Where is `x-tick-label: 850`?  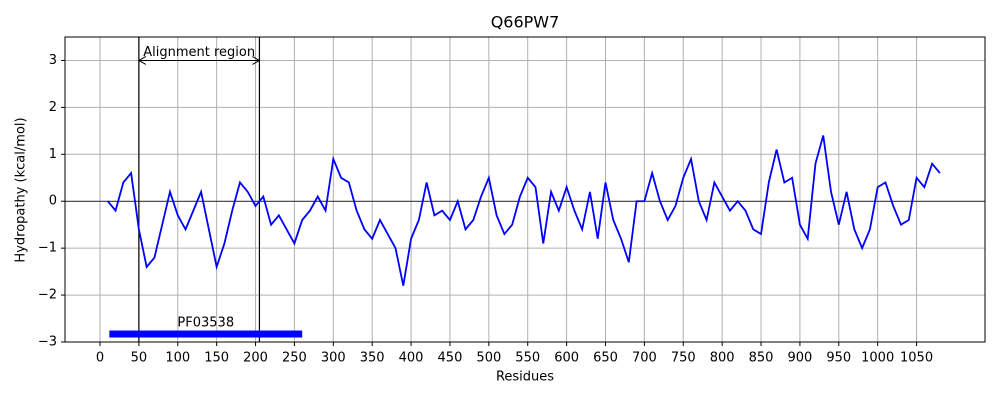
x-tick-label: 850 is located at coordinates (761, 358).